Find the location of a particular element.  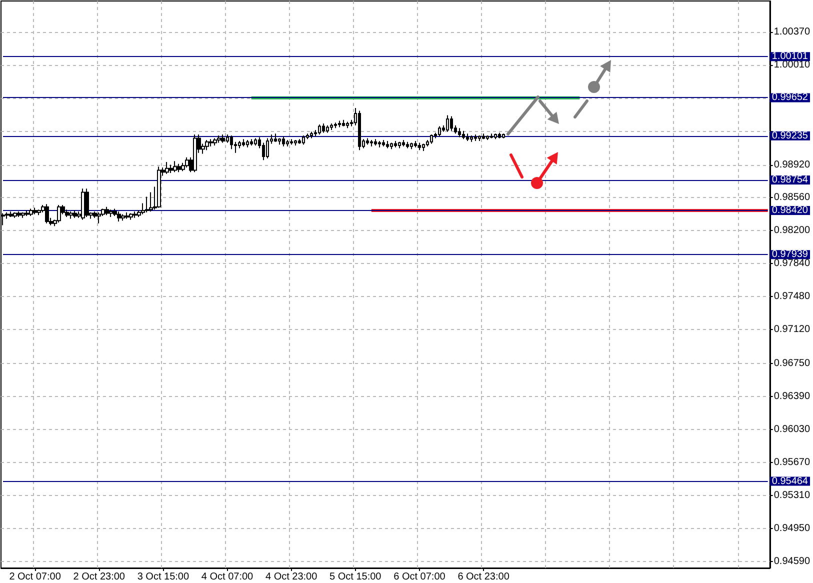

ref-line-label: 0.97939 is located at coordinates (790, 254).